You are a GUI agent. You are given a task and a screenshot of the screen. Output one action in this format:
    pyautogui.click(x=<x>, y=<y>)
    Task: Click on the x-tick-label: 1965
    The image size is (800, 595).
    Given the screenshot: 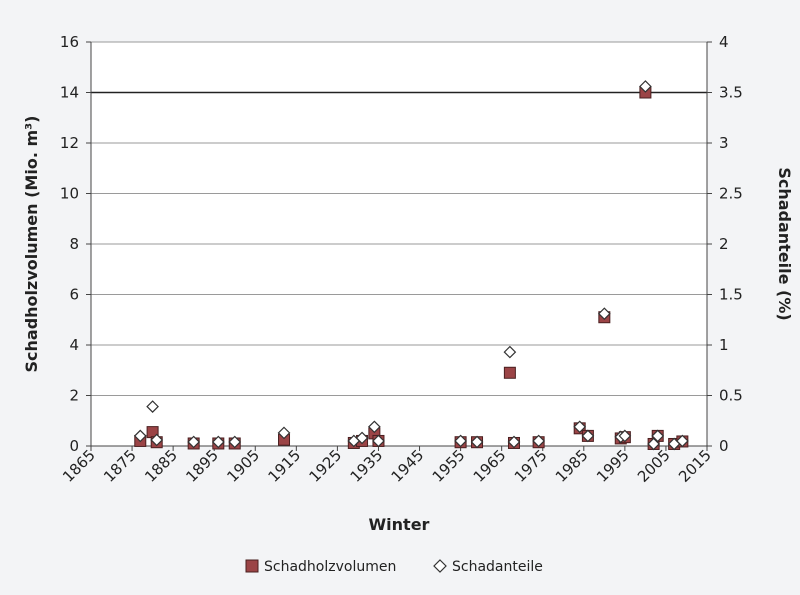 What is the action you would take?
    pyautogui.click(x=490, y=466)
    